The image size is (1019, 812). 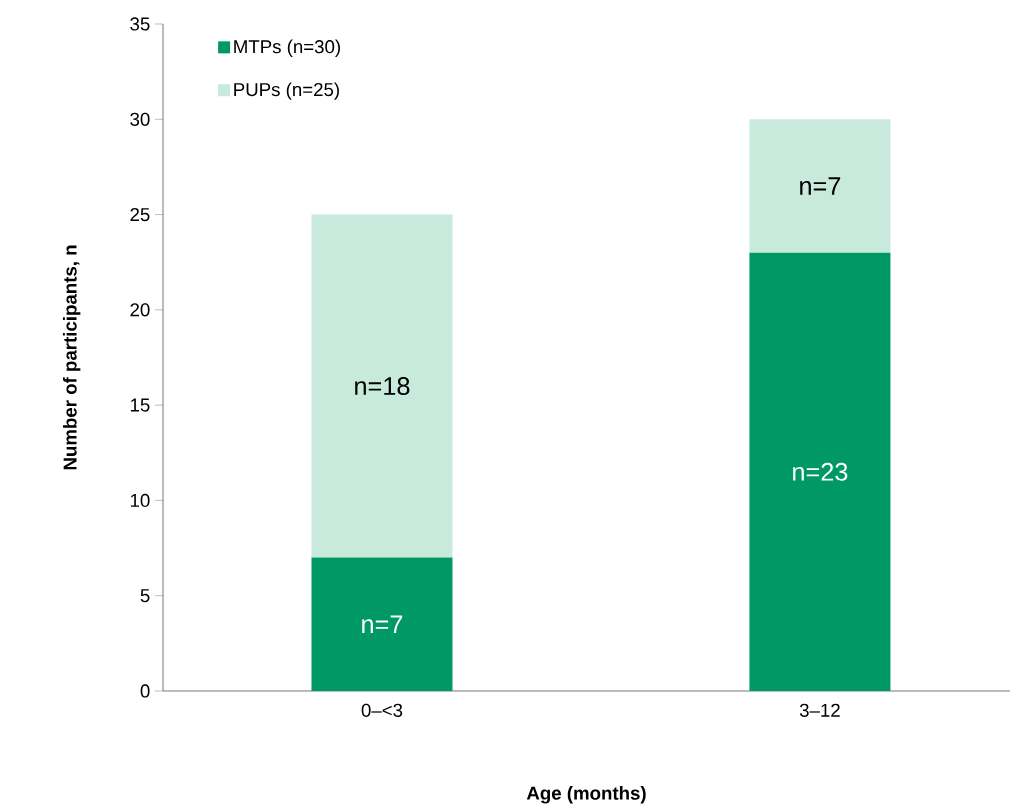 I want to click on x-tick-label: 0–<3, so click(x=382, y=710).